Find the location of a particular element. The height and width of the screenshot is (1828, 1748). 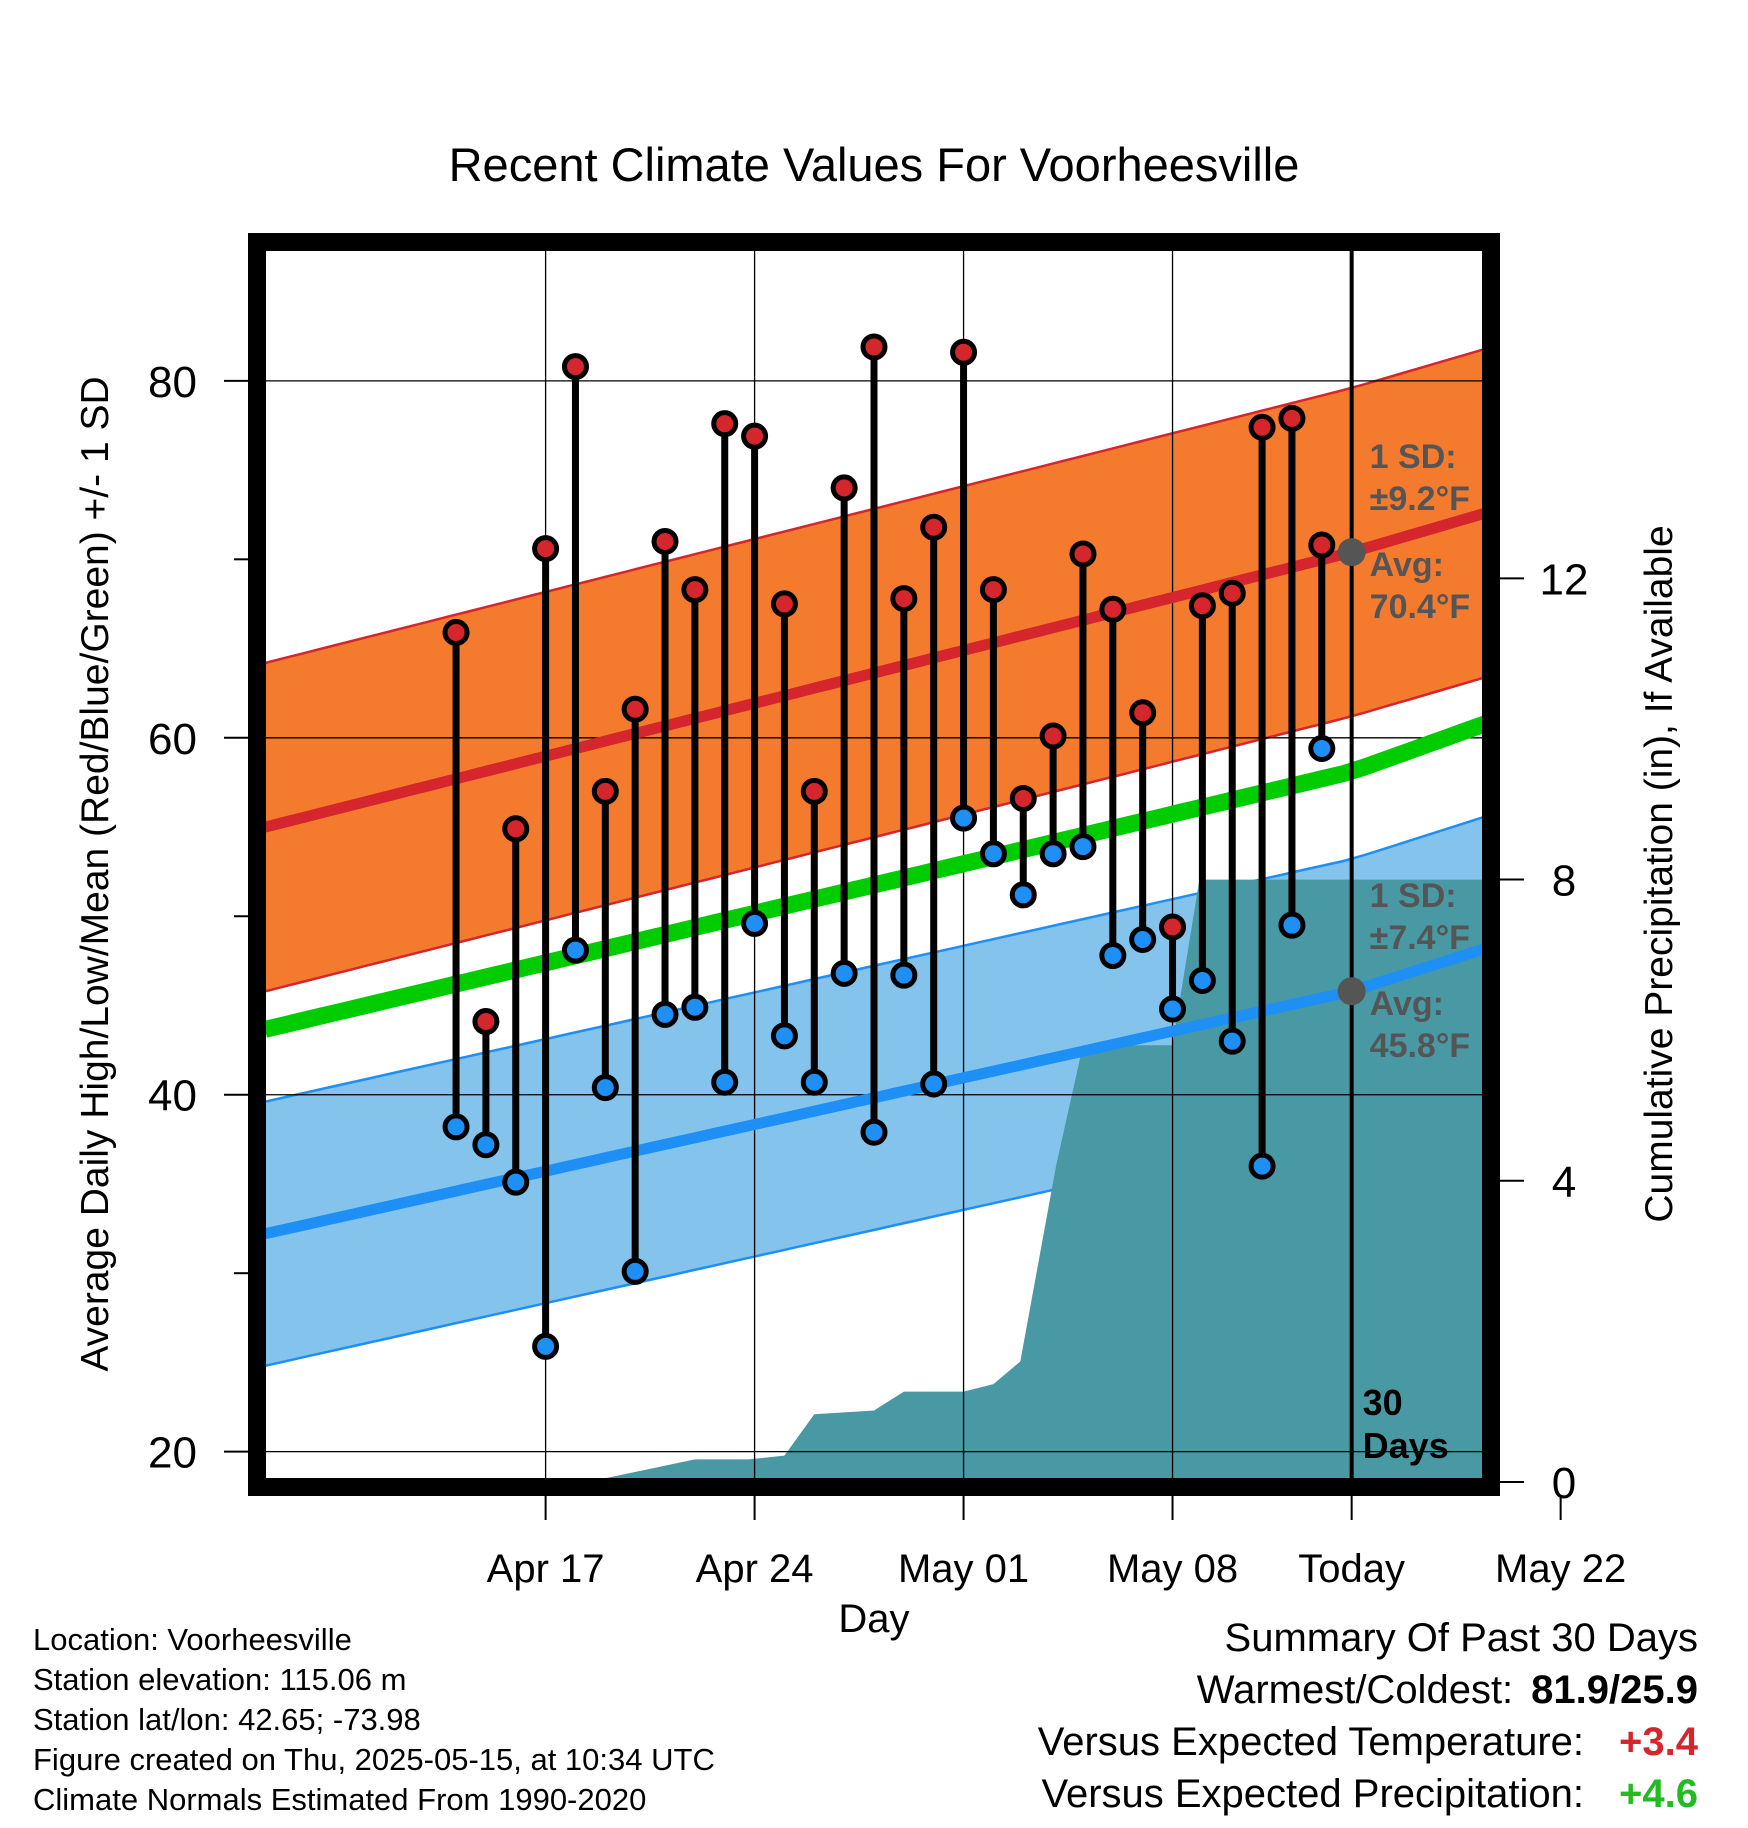

y-right-tick-label: 4 is located at coordinates (1564, 1182).